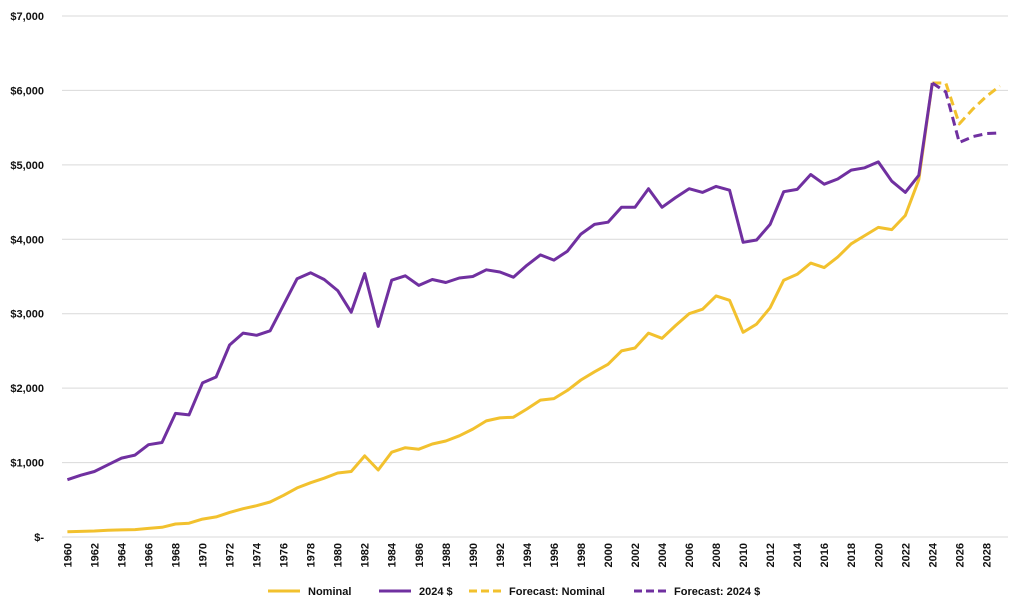 The height and width of the screenshot is (614, 1024). I want to click on x-tick-label: 1966, so click(149, 555).